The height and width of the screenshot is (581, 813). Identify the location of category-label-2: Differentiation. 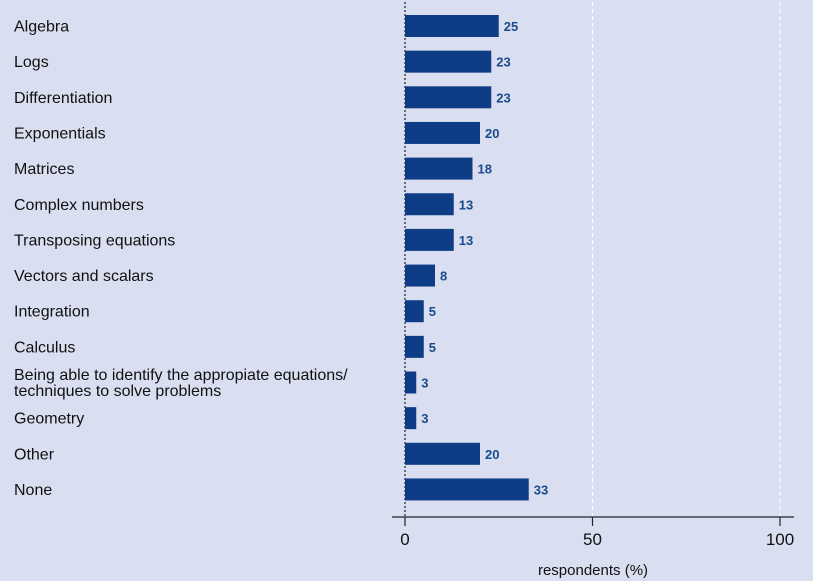
(63, 98).